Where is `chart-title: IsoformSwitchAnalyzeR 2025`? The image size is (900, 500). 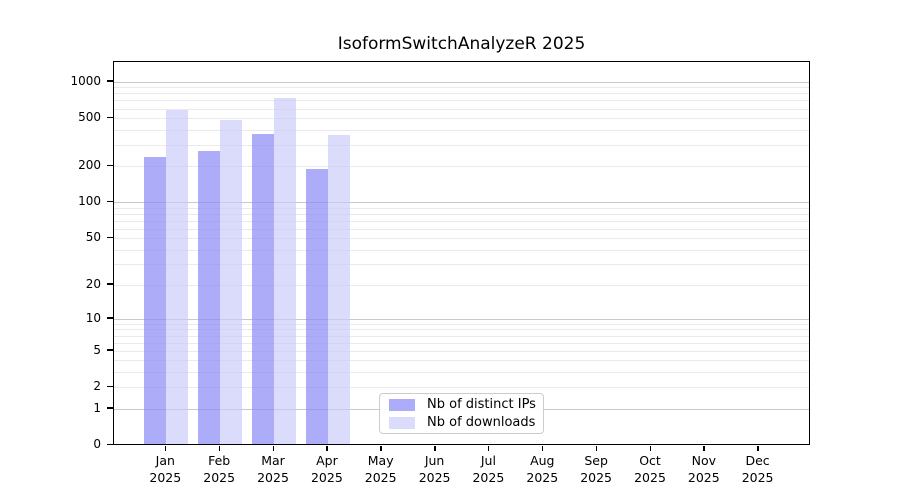
chart-title: IsoformSwitchAnalyzeR 2025 is located at coordinates (461, 44).